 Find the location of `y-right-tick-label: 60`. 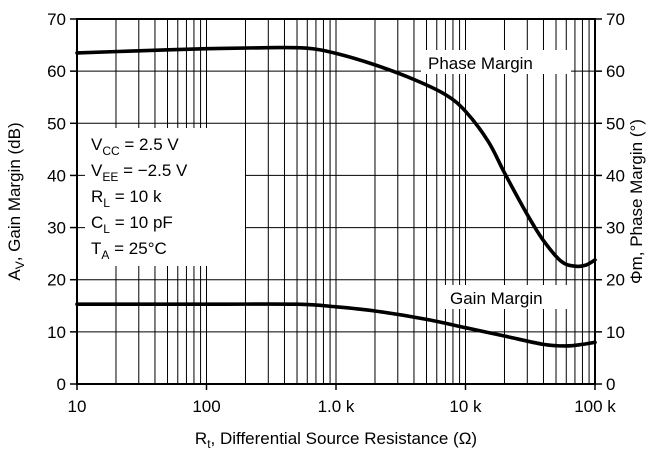

y-right-tick-label: 60 is located at coordinates (615, 71).